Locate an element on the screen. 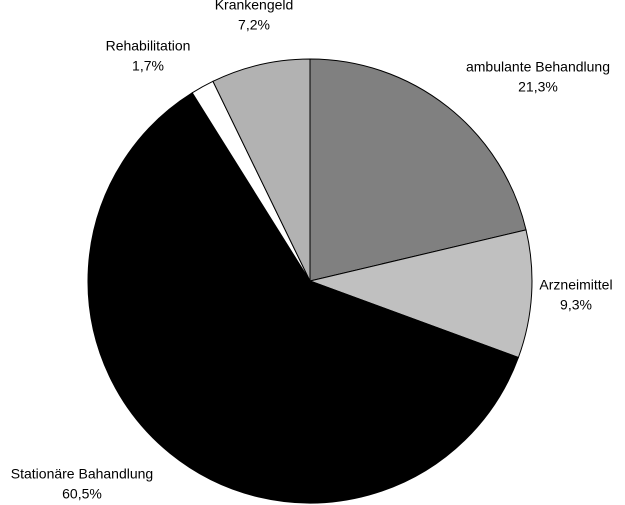  slice-value-label: 1,7% is located at coordinates (148, 66).